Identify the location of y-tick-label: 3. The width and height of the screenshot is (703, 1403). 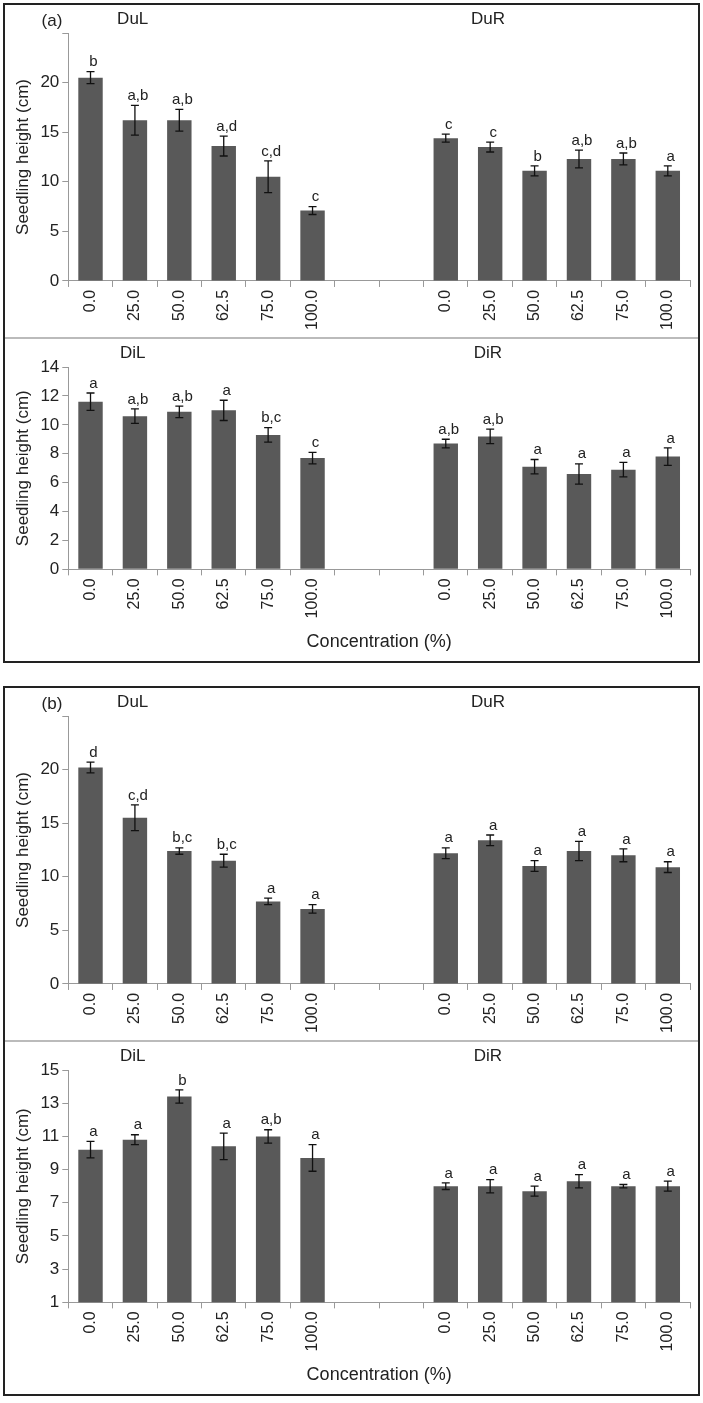
(54, 1268).